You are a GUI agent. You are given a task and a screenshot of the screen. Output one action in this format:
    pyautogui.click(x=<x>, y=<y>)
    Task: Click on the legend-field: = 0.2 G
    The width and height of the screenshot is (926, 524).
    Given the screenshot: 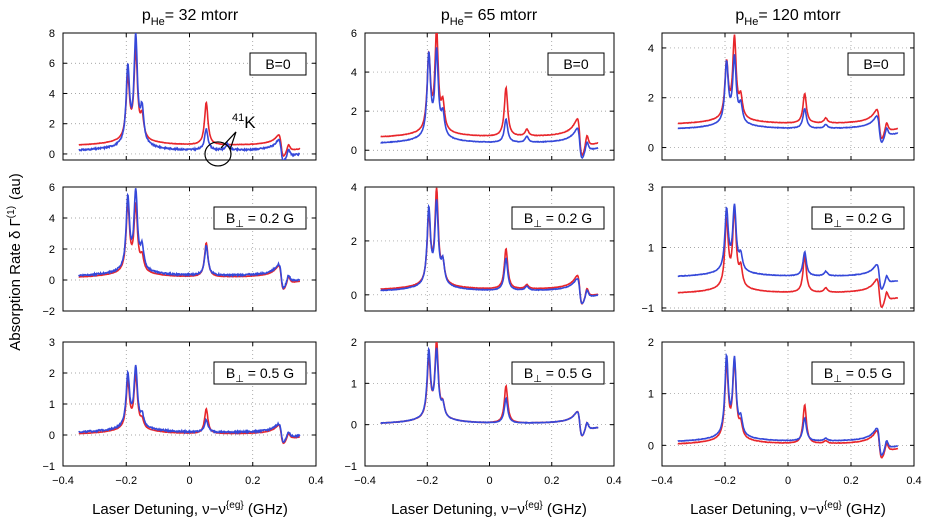 What is the action you would take?
    pyautogui.click(x=269, y=218)
    